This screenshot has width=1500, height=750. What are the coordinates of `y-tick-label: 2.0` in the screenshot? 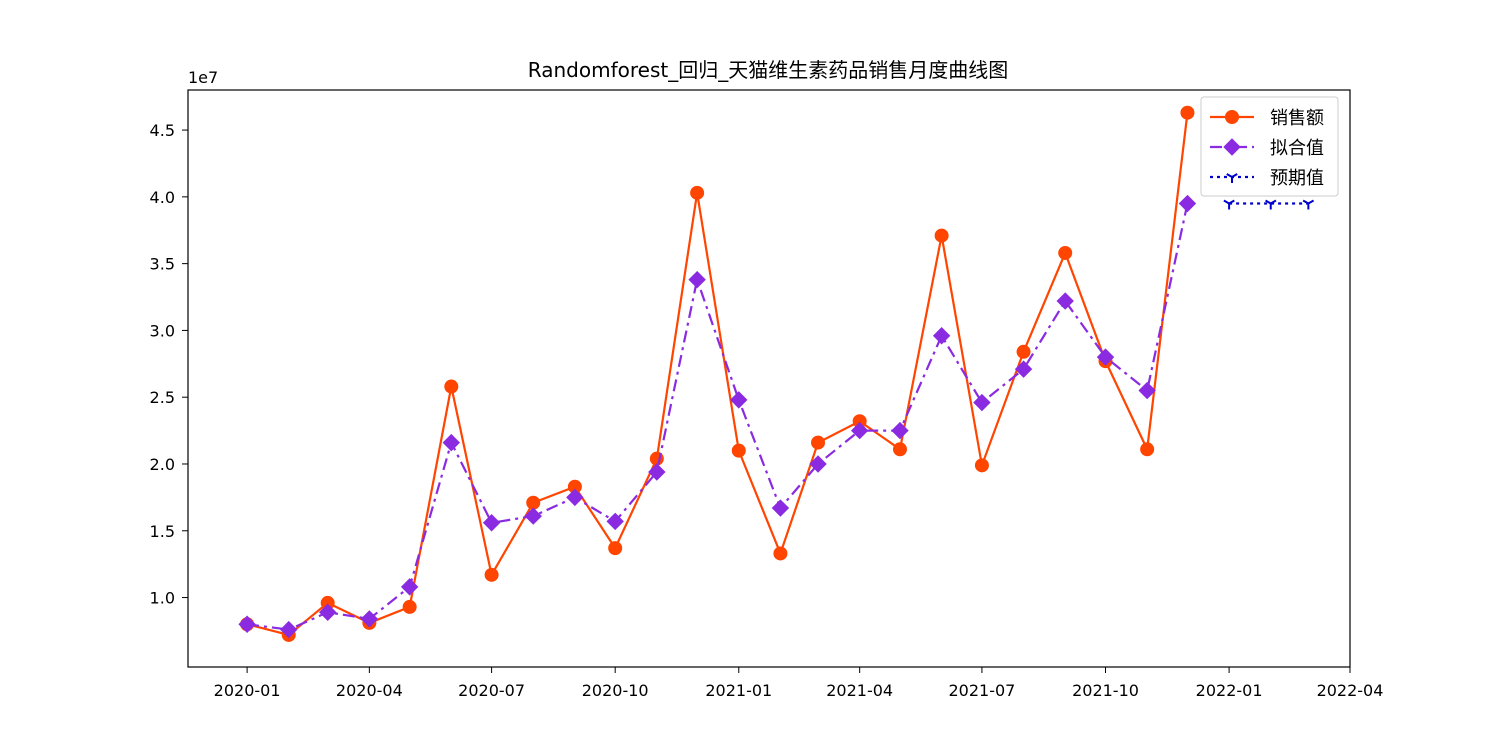 It's located at (162, 464).